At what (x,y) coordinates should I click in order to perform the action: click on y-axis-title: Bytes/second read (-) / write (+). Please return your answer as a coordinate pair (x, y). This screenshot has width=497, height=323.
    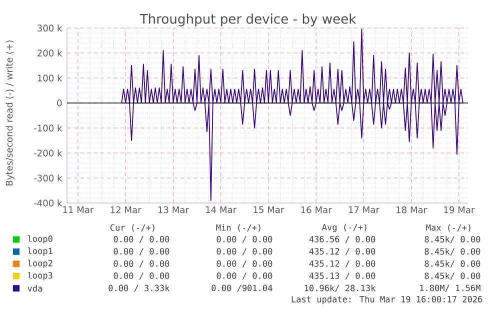
    Looking at the image, I should click on (10, 113).